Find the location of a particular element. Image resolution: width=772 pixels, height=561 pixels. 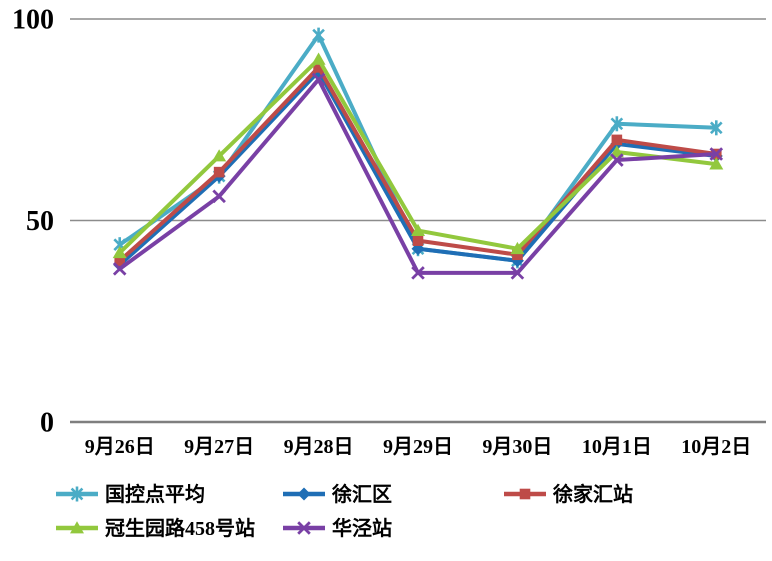

legend-item: 冠生园路458号站 is located at coordinates (155, 528).